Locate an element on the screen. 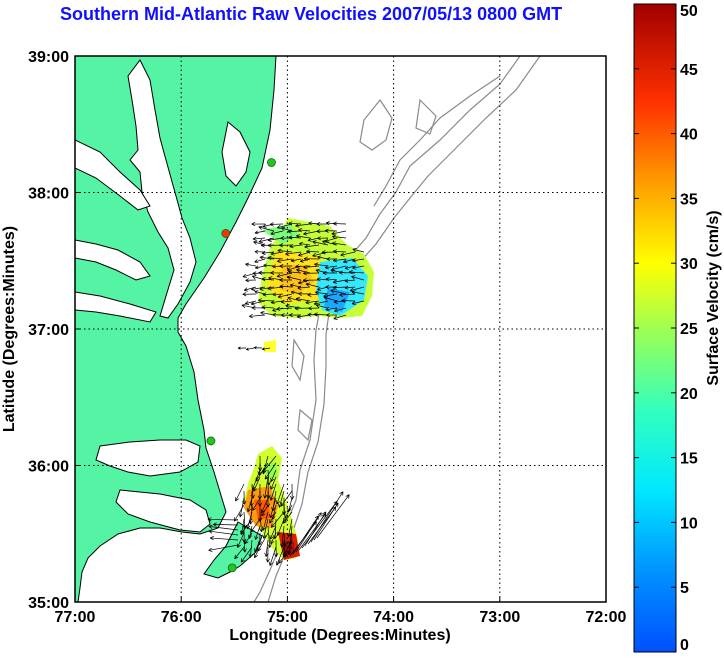  y-tick-labels: 39:00 38:00 37:00 36:00 35:00 is located at coordinates (54, 330).